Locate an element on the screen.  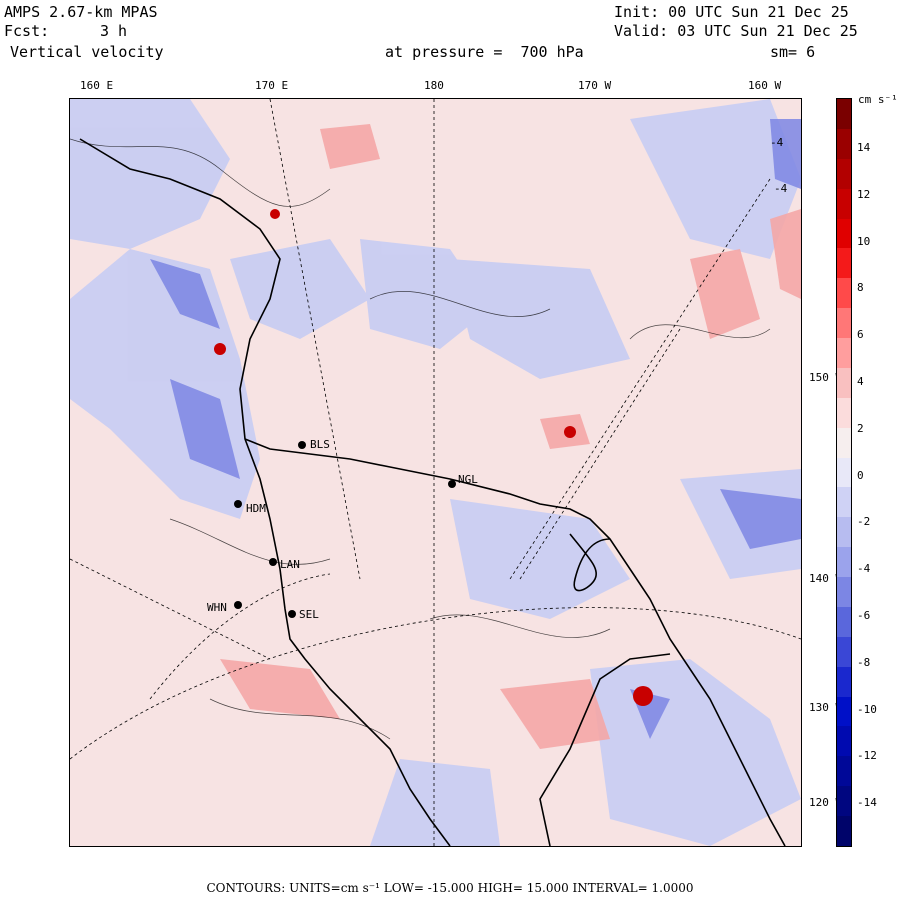
colorbar-tick-label: -2 is located at coordinates (864, 522).